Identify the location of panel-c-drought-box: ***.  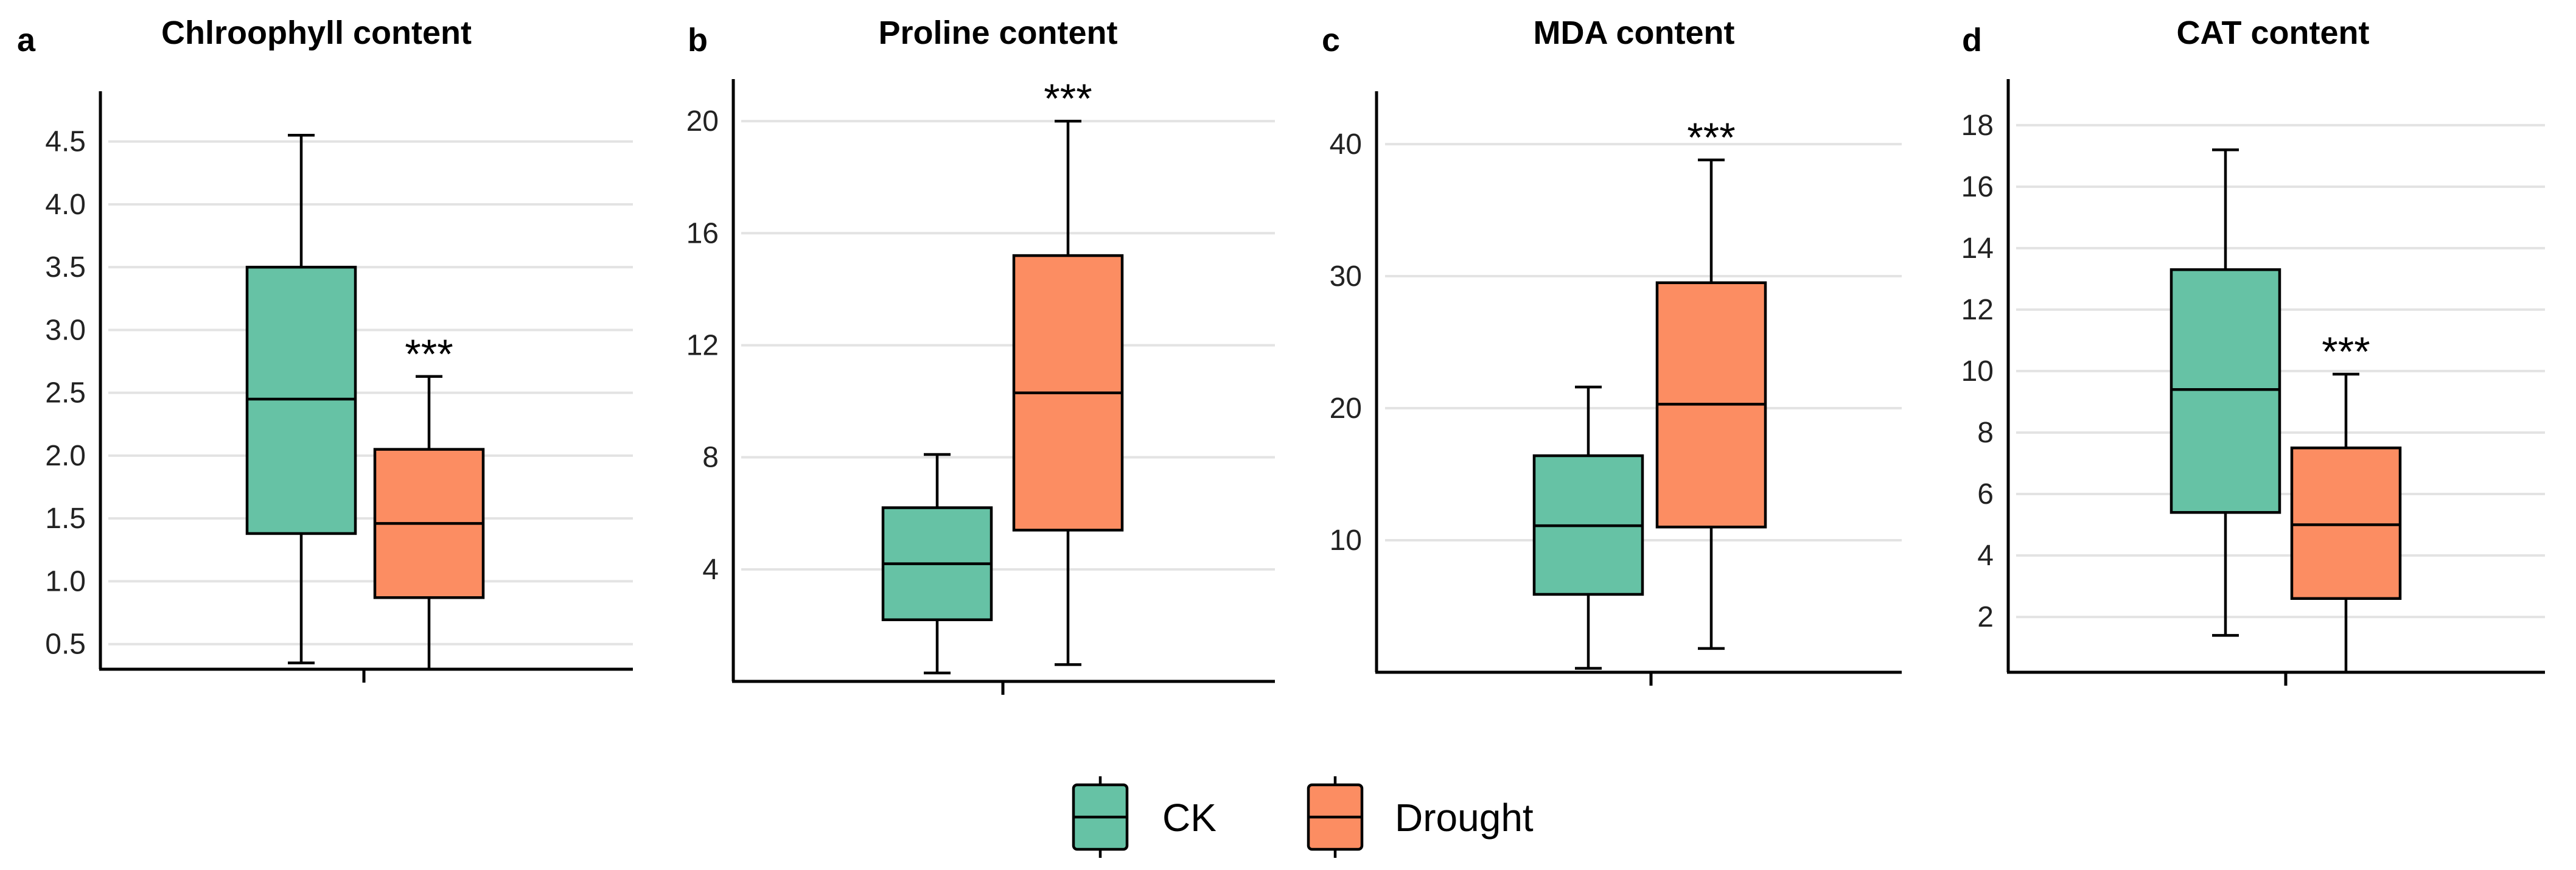
(1711, 382).